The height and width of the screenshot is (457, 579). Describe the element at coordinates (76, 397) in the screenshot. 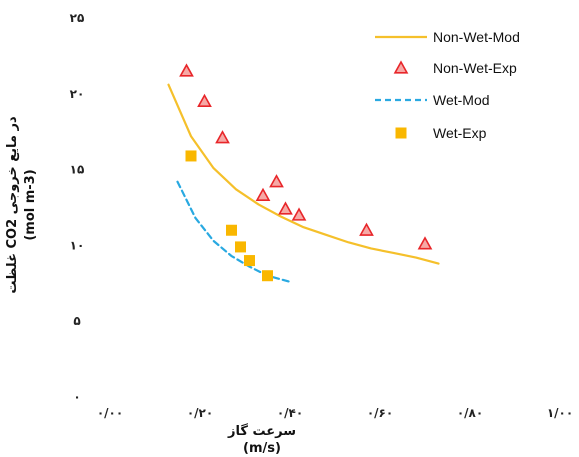

I see `y-tick-label: ۰` at that location.